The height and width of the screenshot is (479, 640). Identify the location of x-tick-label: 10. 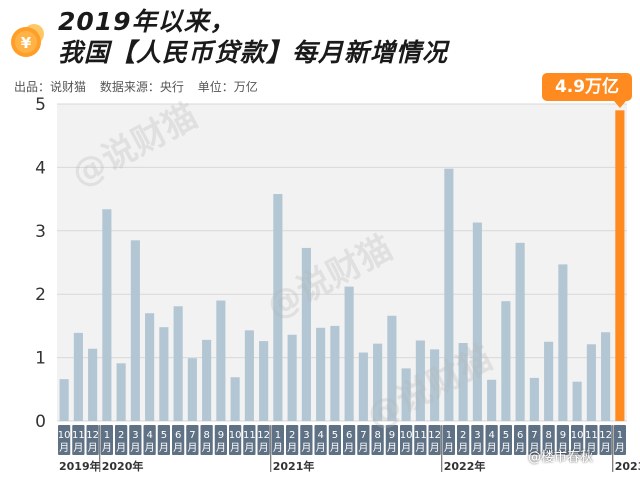
(406, 435).